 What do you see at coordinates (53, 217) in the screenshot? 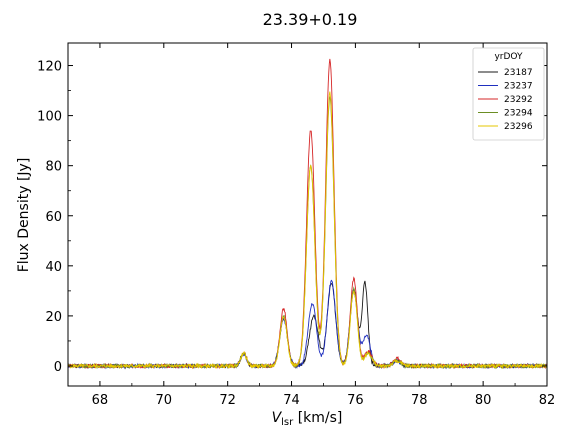
I see `y-tick-label: 60` at bounding box center [53, 217].